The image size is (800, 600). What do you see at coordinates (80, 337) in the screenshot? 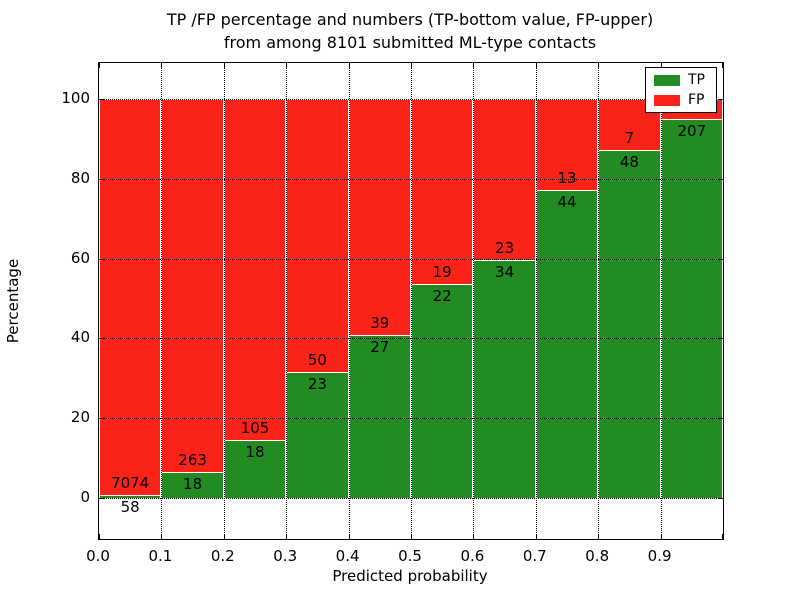
I see `y-tick-label: 40` at bounding box center [80, 337].